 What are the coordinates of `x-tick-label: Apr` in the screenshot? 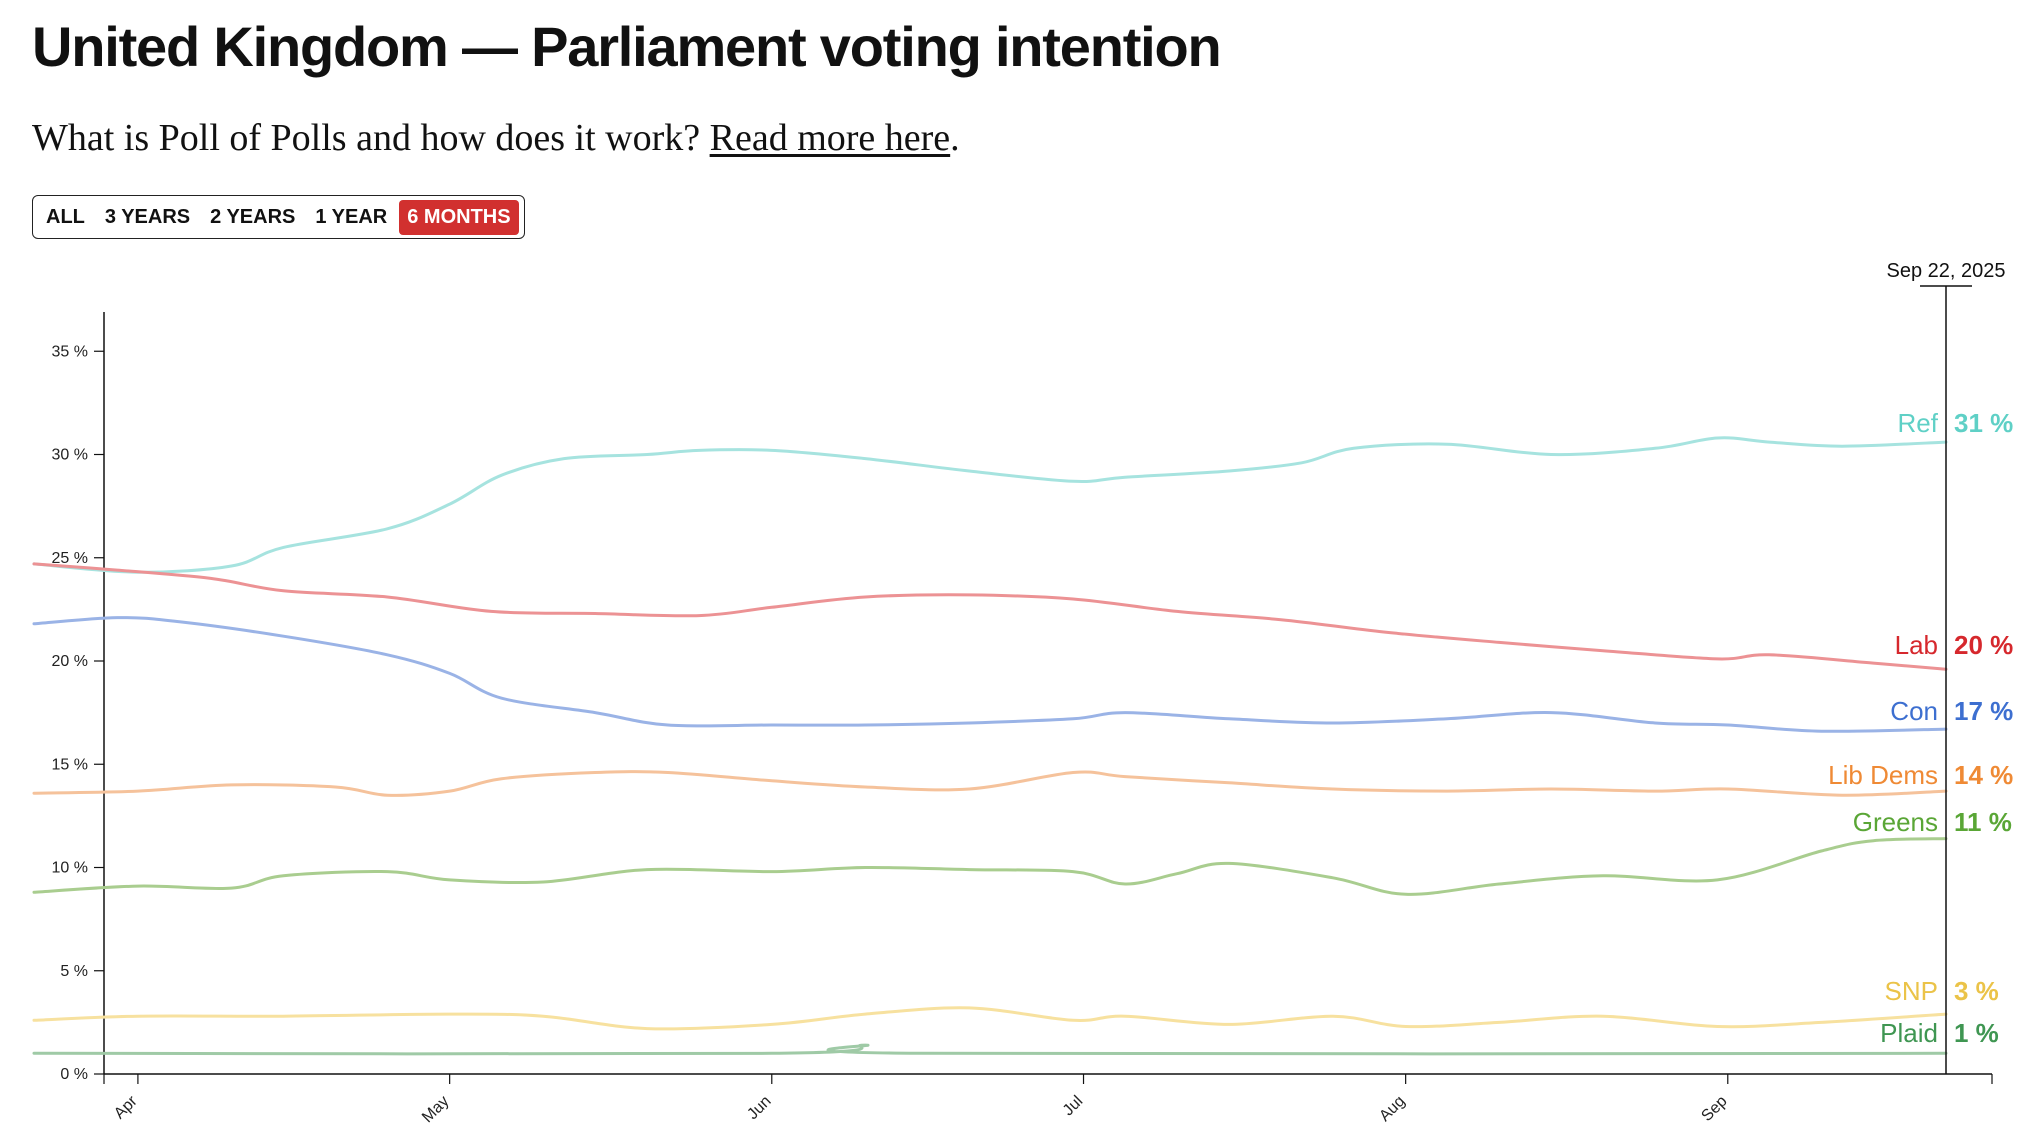 It's located at (126, 1107).